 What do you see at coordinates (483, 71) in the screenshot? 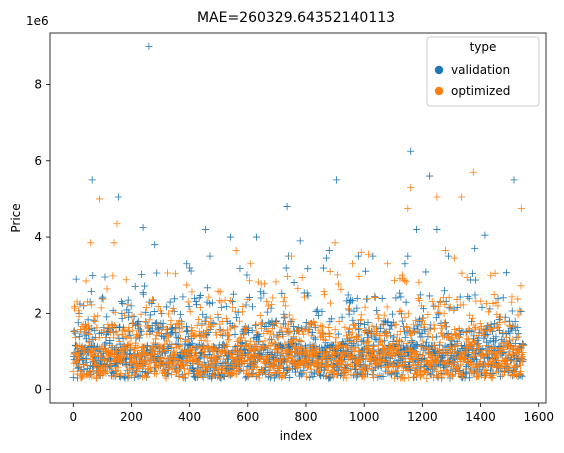
I see `legend-box` at bounding box center [483, 71].